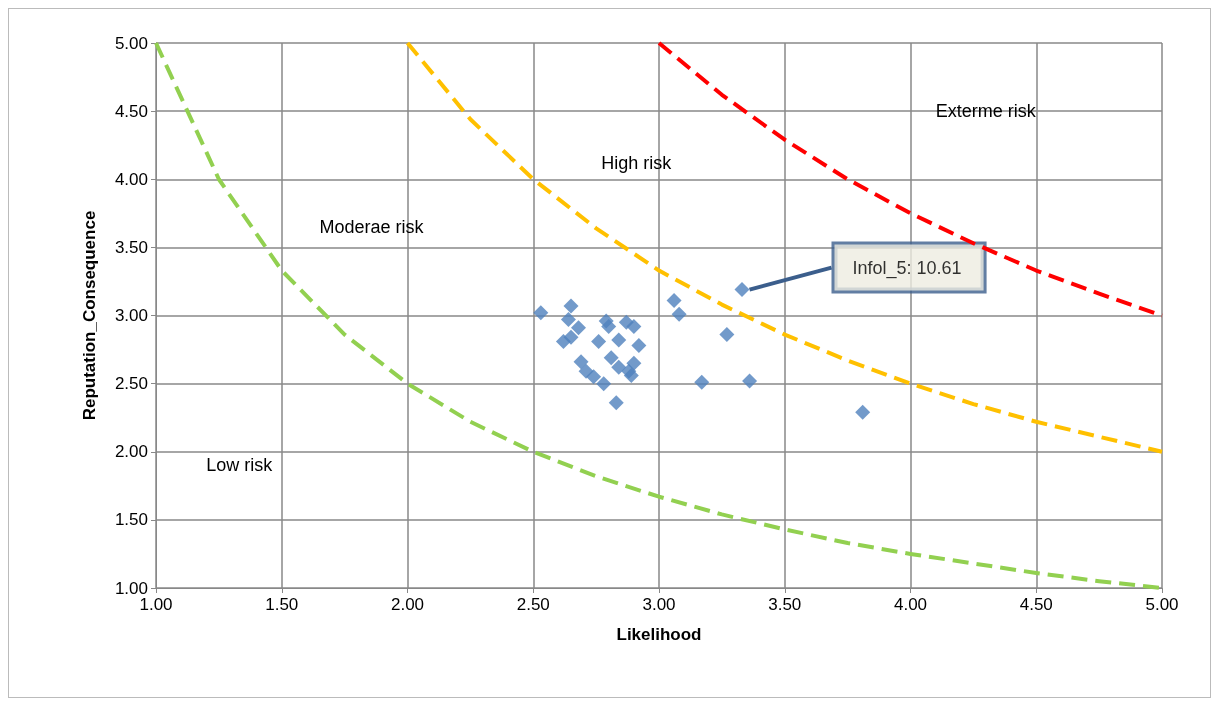 The width and height of the screenshot is (1219, 707). What do you see at coordinates (659, 604) in the screenshot?
I see `x-tick-label: 3.00` at bounding box center [659, 604].